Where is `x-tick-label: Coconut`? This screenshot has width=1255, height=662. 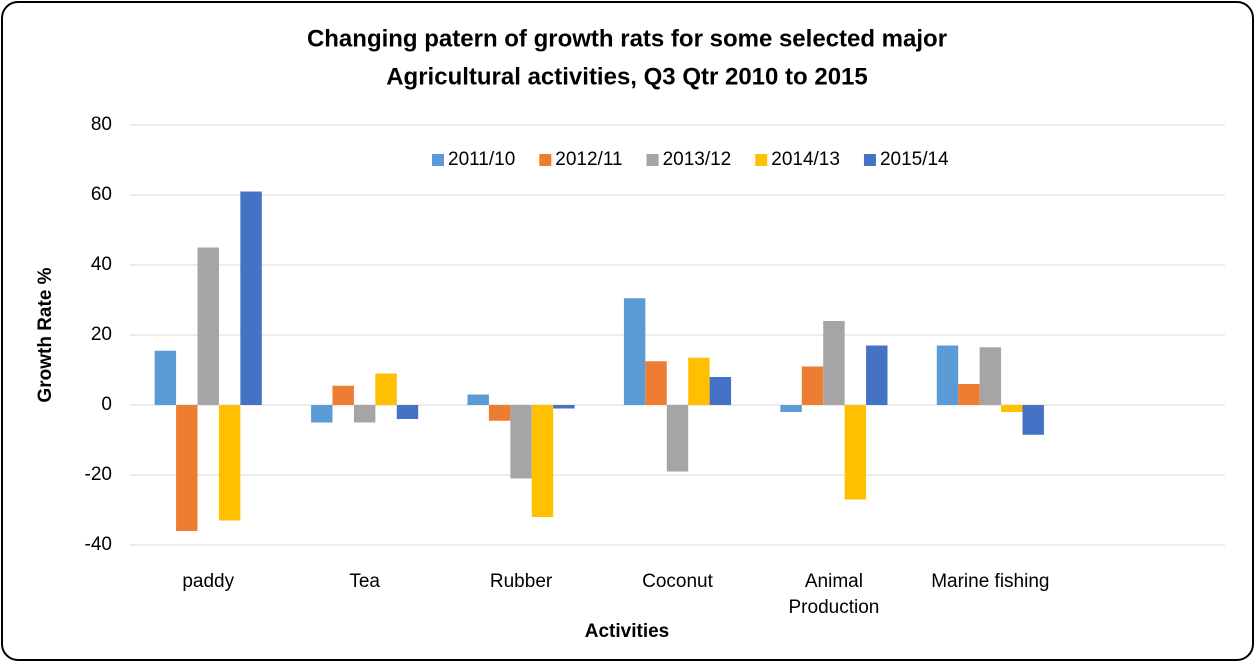 x-tick-label: Coconut is located at coordinates (677, 581).